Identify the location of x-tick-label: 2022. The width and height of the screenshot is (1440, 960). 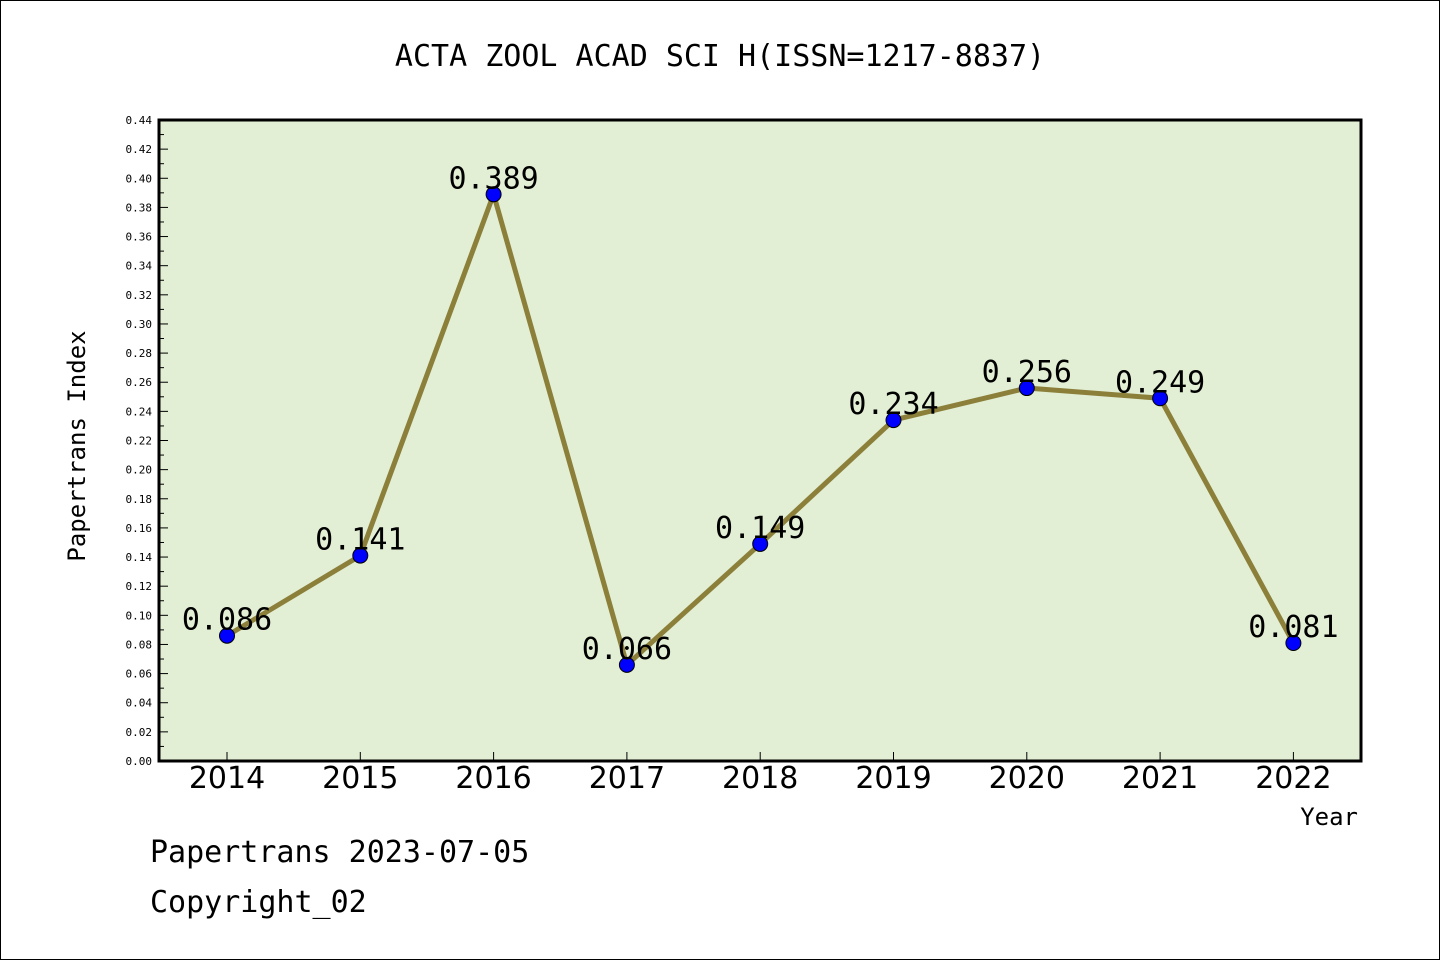
(1293, 778).